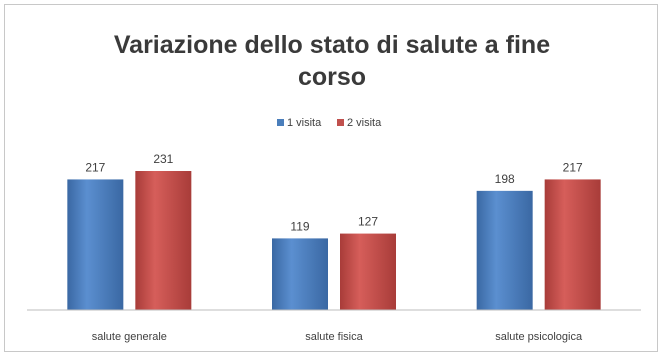  Describe the element at coordinates (95, 167) in the screenshot. I see `data-label-0-0: 217` at that location.